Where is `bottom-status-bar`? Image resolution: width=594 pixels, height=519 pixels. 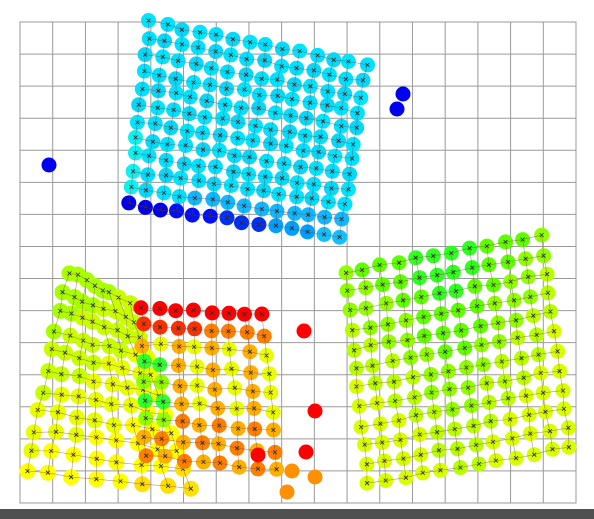
bottom-status-bar is located at coordinates (297, 514).